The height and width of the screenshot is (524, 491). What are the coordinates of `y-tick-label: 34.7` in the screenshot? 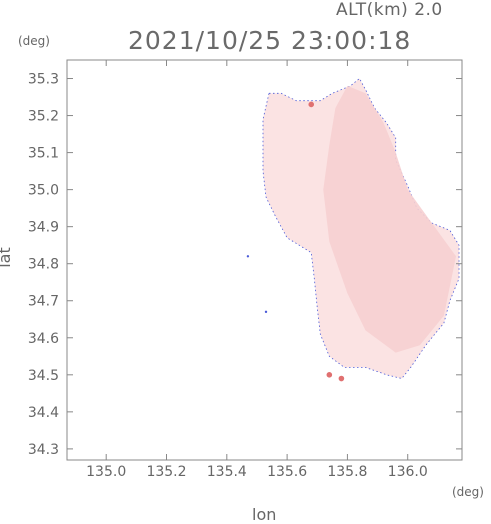 It's located at (43, 302).